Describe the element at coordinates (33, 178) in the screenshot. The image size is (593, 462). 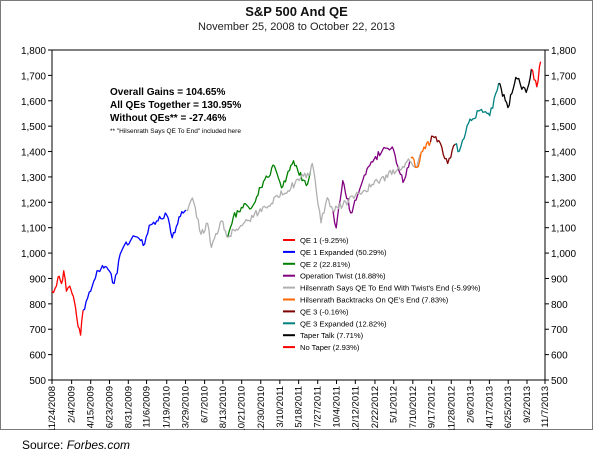
I see `y-tick-label-left: 1,300` at that location.